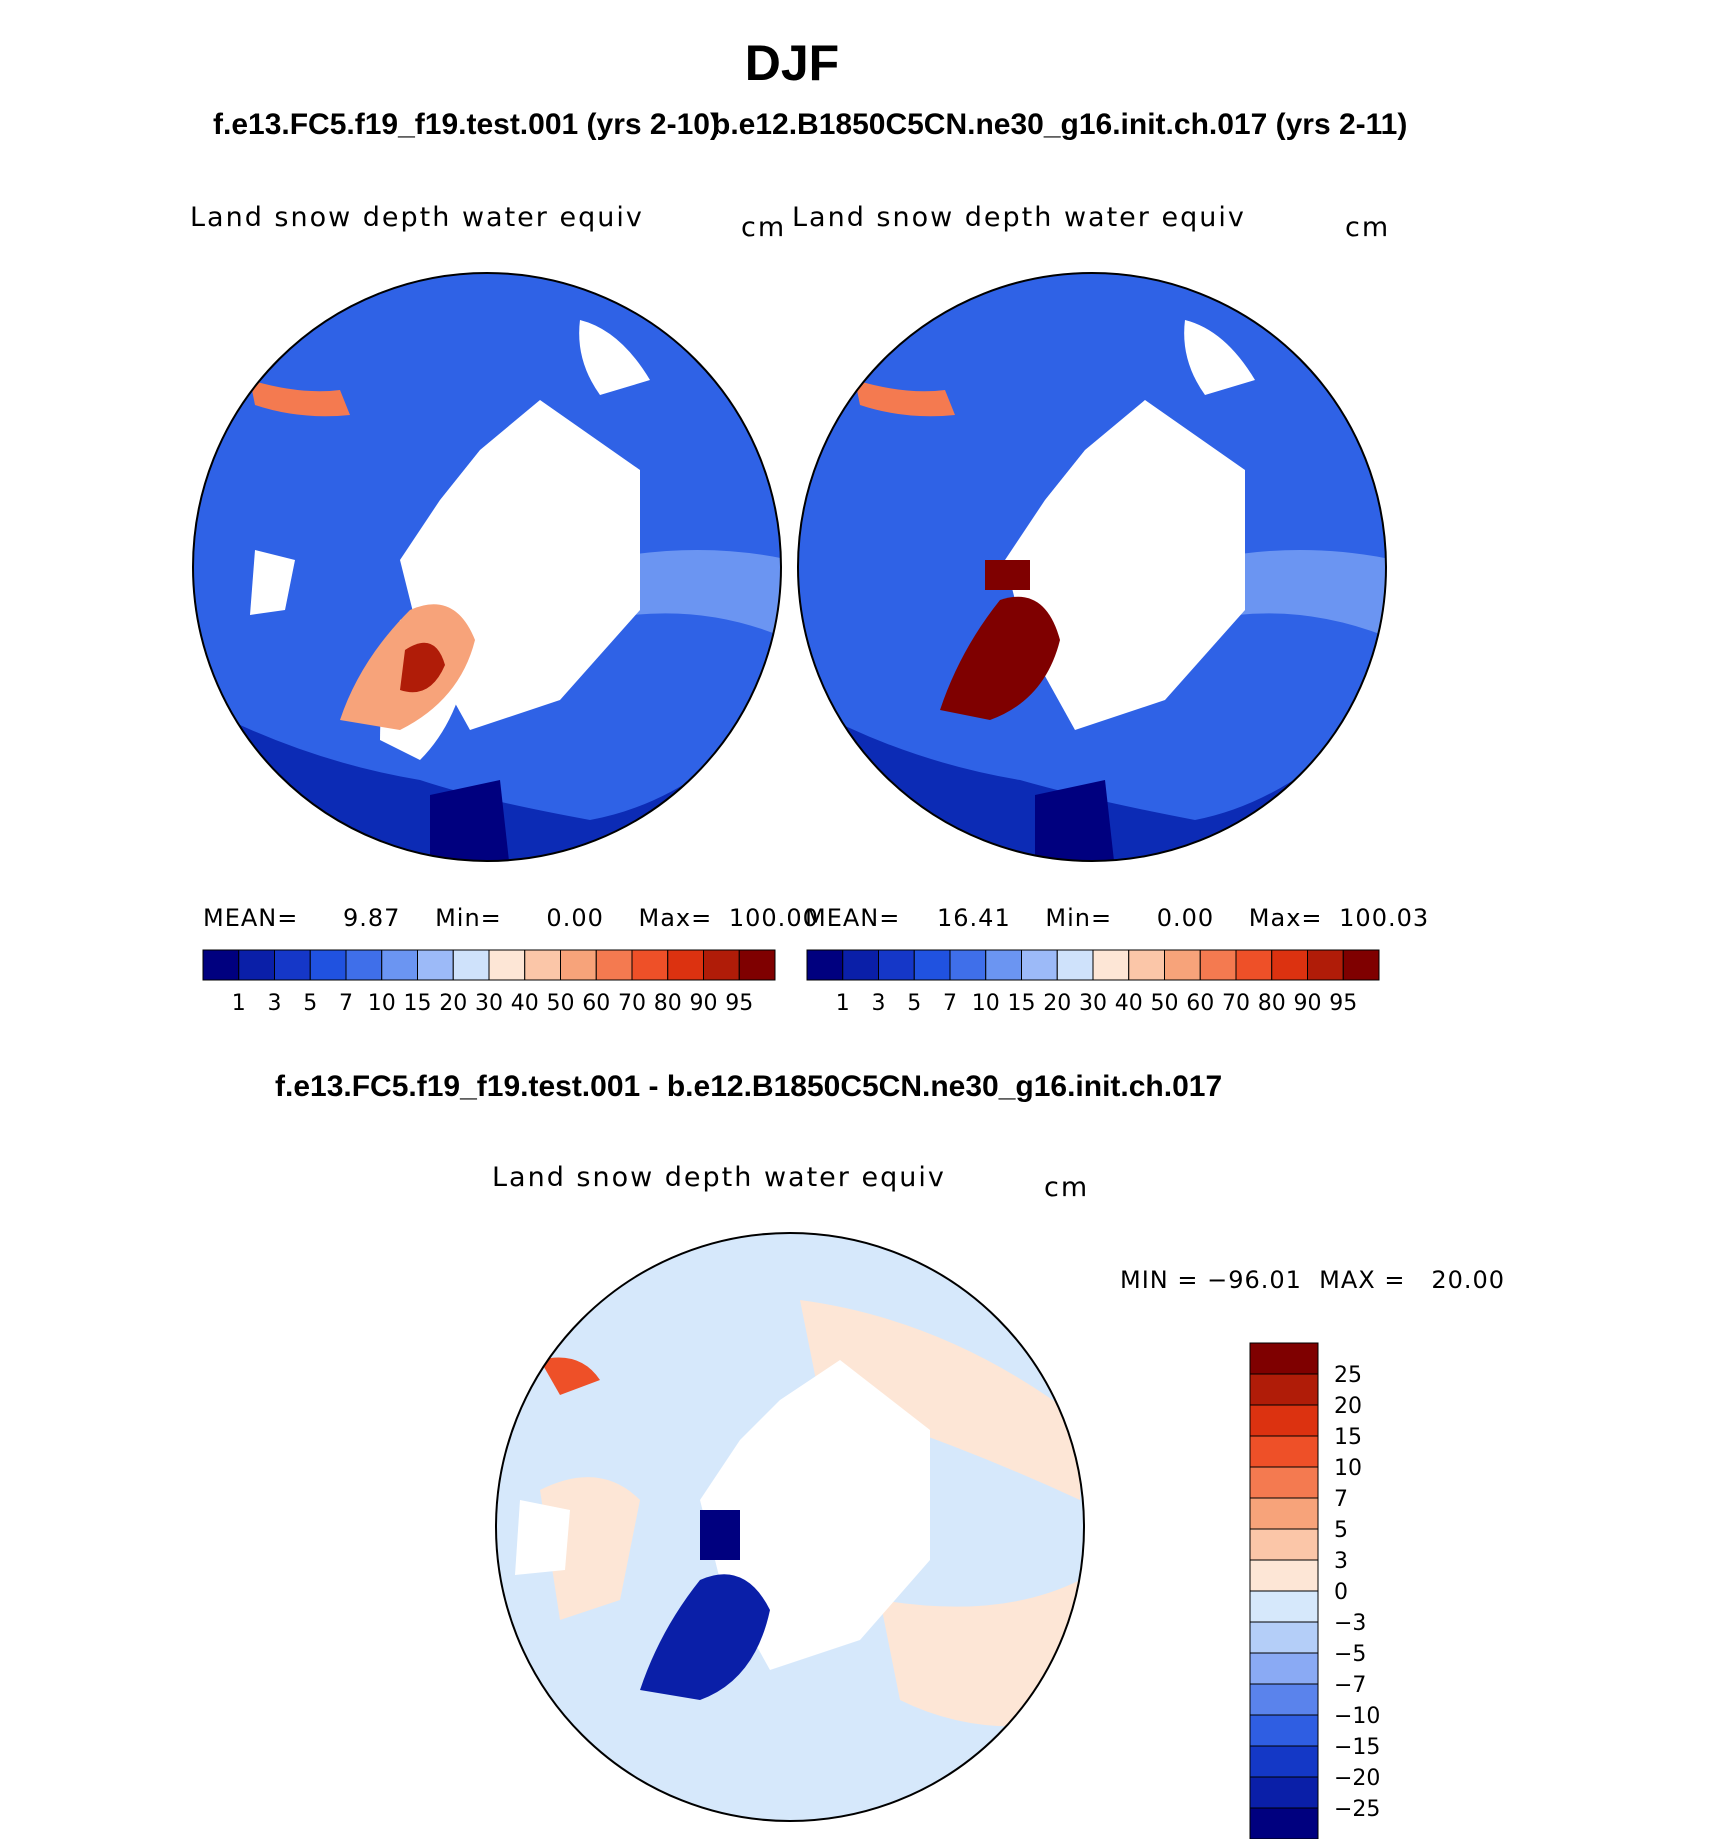 This screenshot has height=1839, width=1710. What do you see at coordinates (1200, 1003) in the screenshot?
I see `right-colorbar-label: 60` at bounding box center [1200, 1003].